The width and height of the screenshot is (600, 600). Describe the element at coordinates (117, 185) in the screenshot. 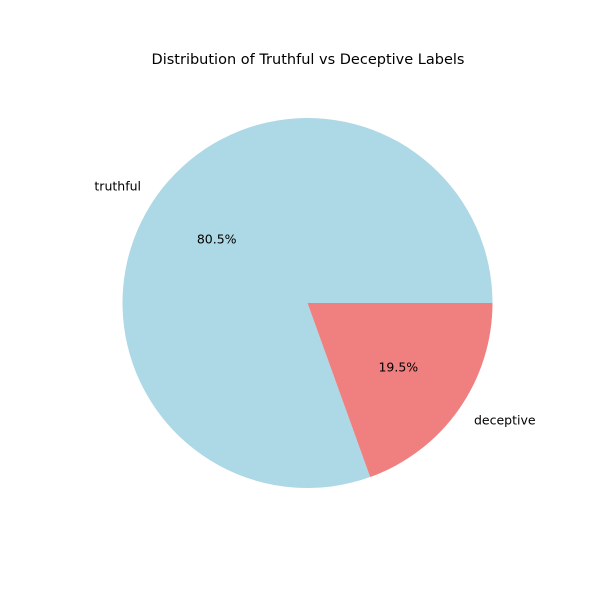

I see `pie-category-label-truthful: truthful` at that location.